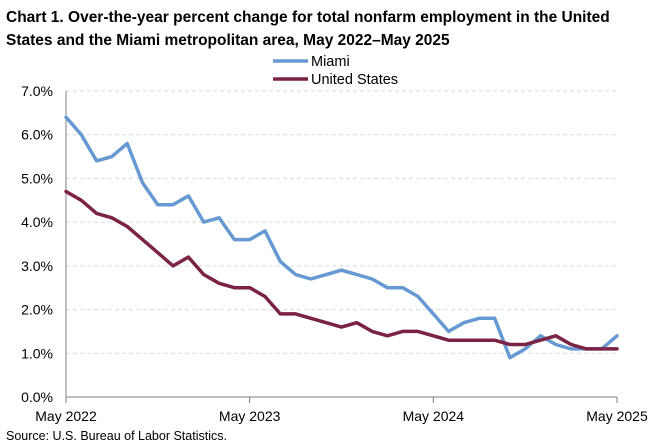 Image resolution: width=661 pixels, height=448 pixels. What do you see at coordinates (37, 91) in the screenshot?
I see `y-tick-label: 7.0%` at bounding box center [37, 91].